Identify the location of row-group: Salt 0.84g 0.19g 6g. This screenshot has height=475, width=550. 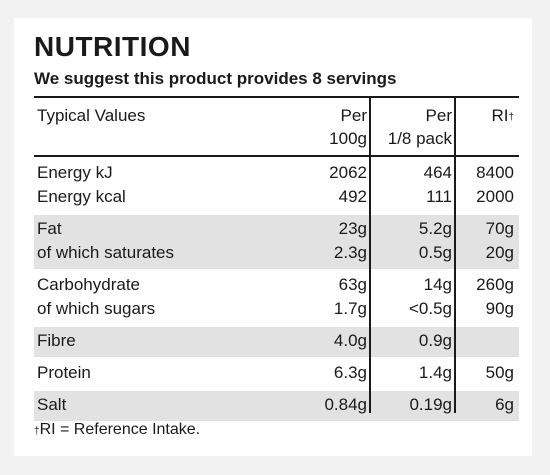
(276, 406).